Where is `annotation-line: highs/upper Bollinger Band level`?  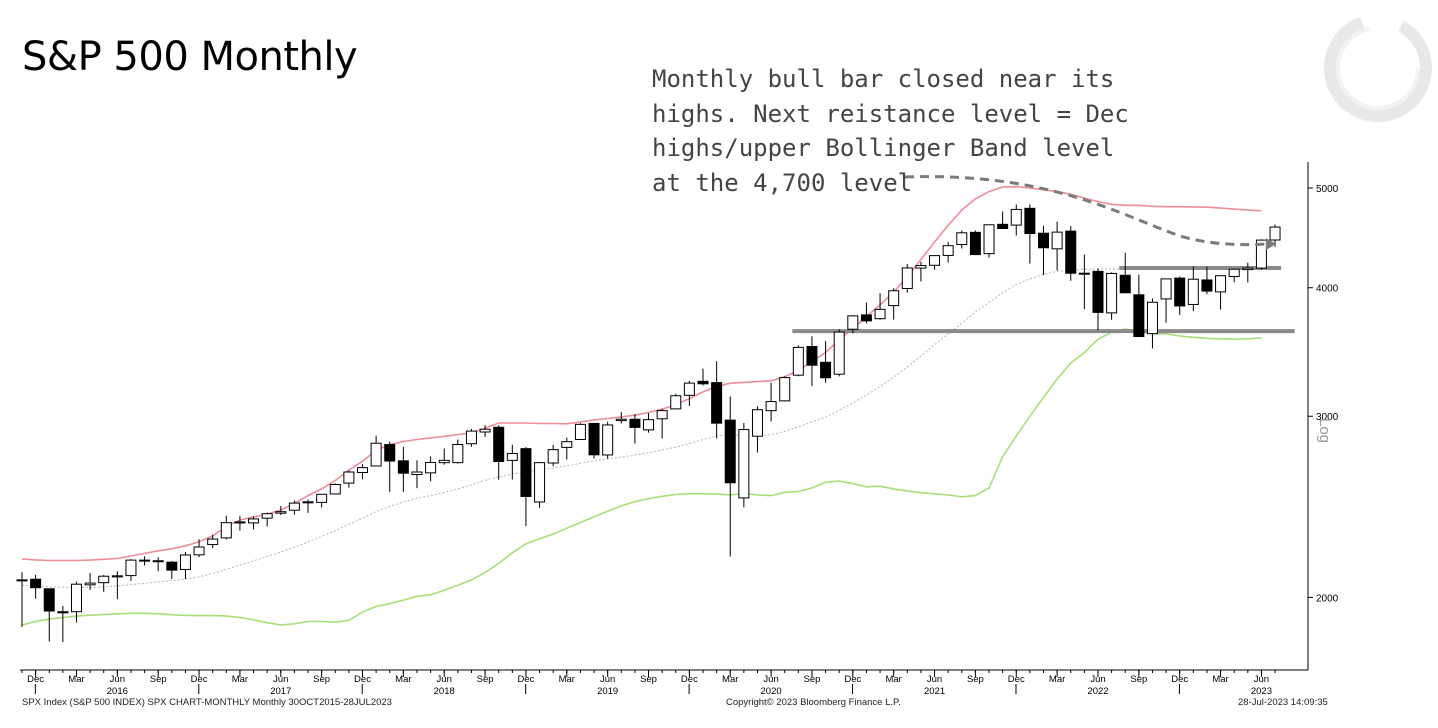 annotation-line: highs/upper Bollinger Band level is located at coordinates (883, 148).